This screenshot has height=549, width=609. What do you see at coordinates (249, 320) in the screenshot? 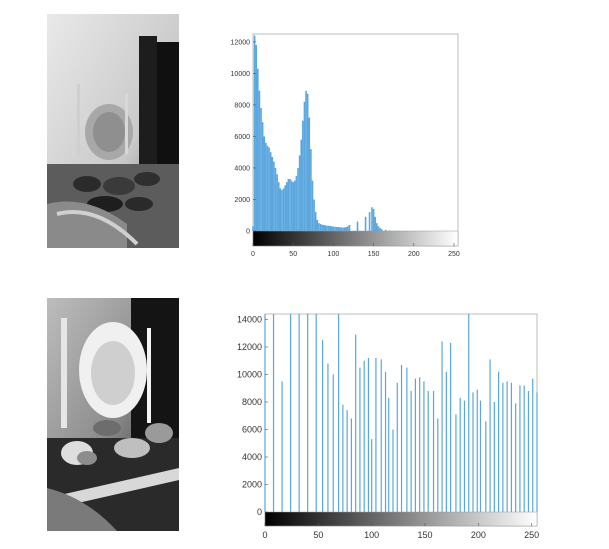
I see `y-tick-label: 14000` at bounding box center [249, 320].